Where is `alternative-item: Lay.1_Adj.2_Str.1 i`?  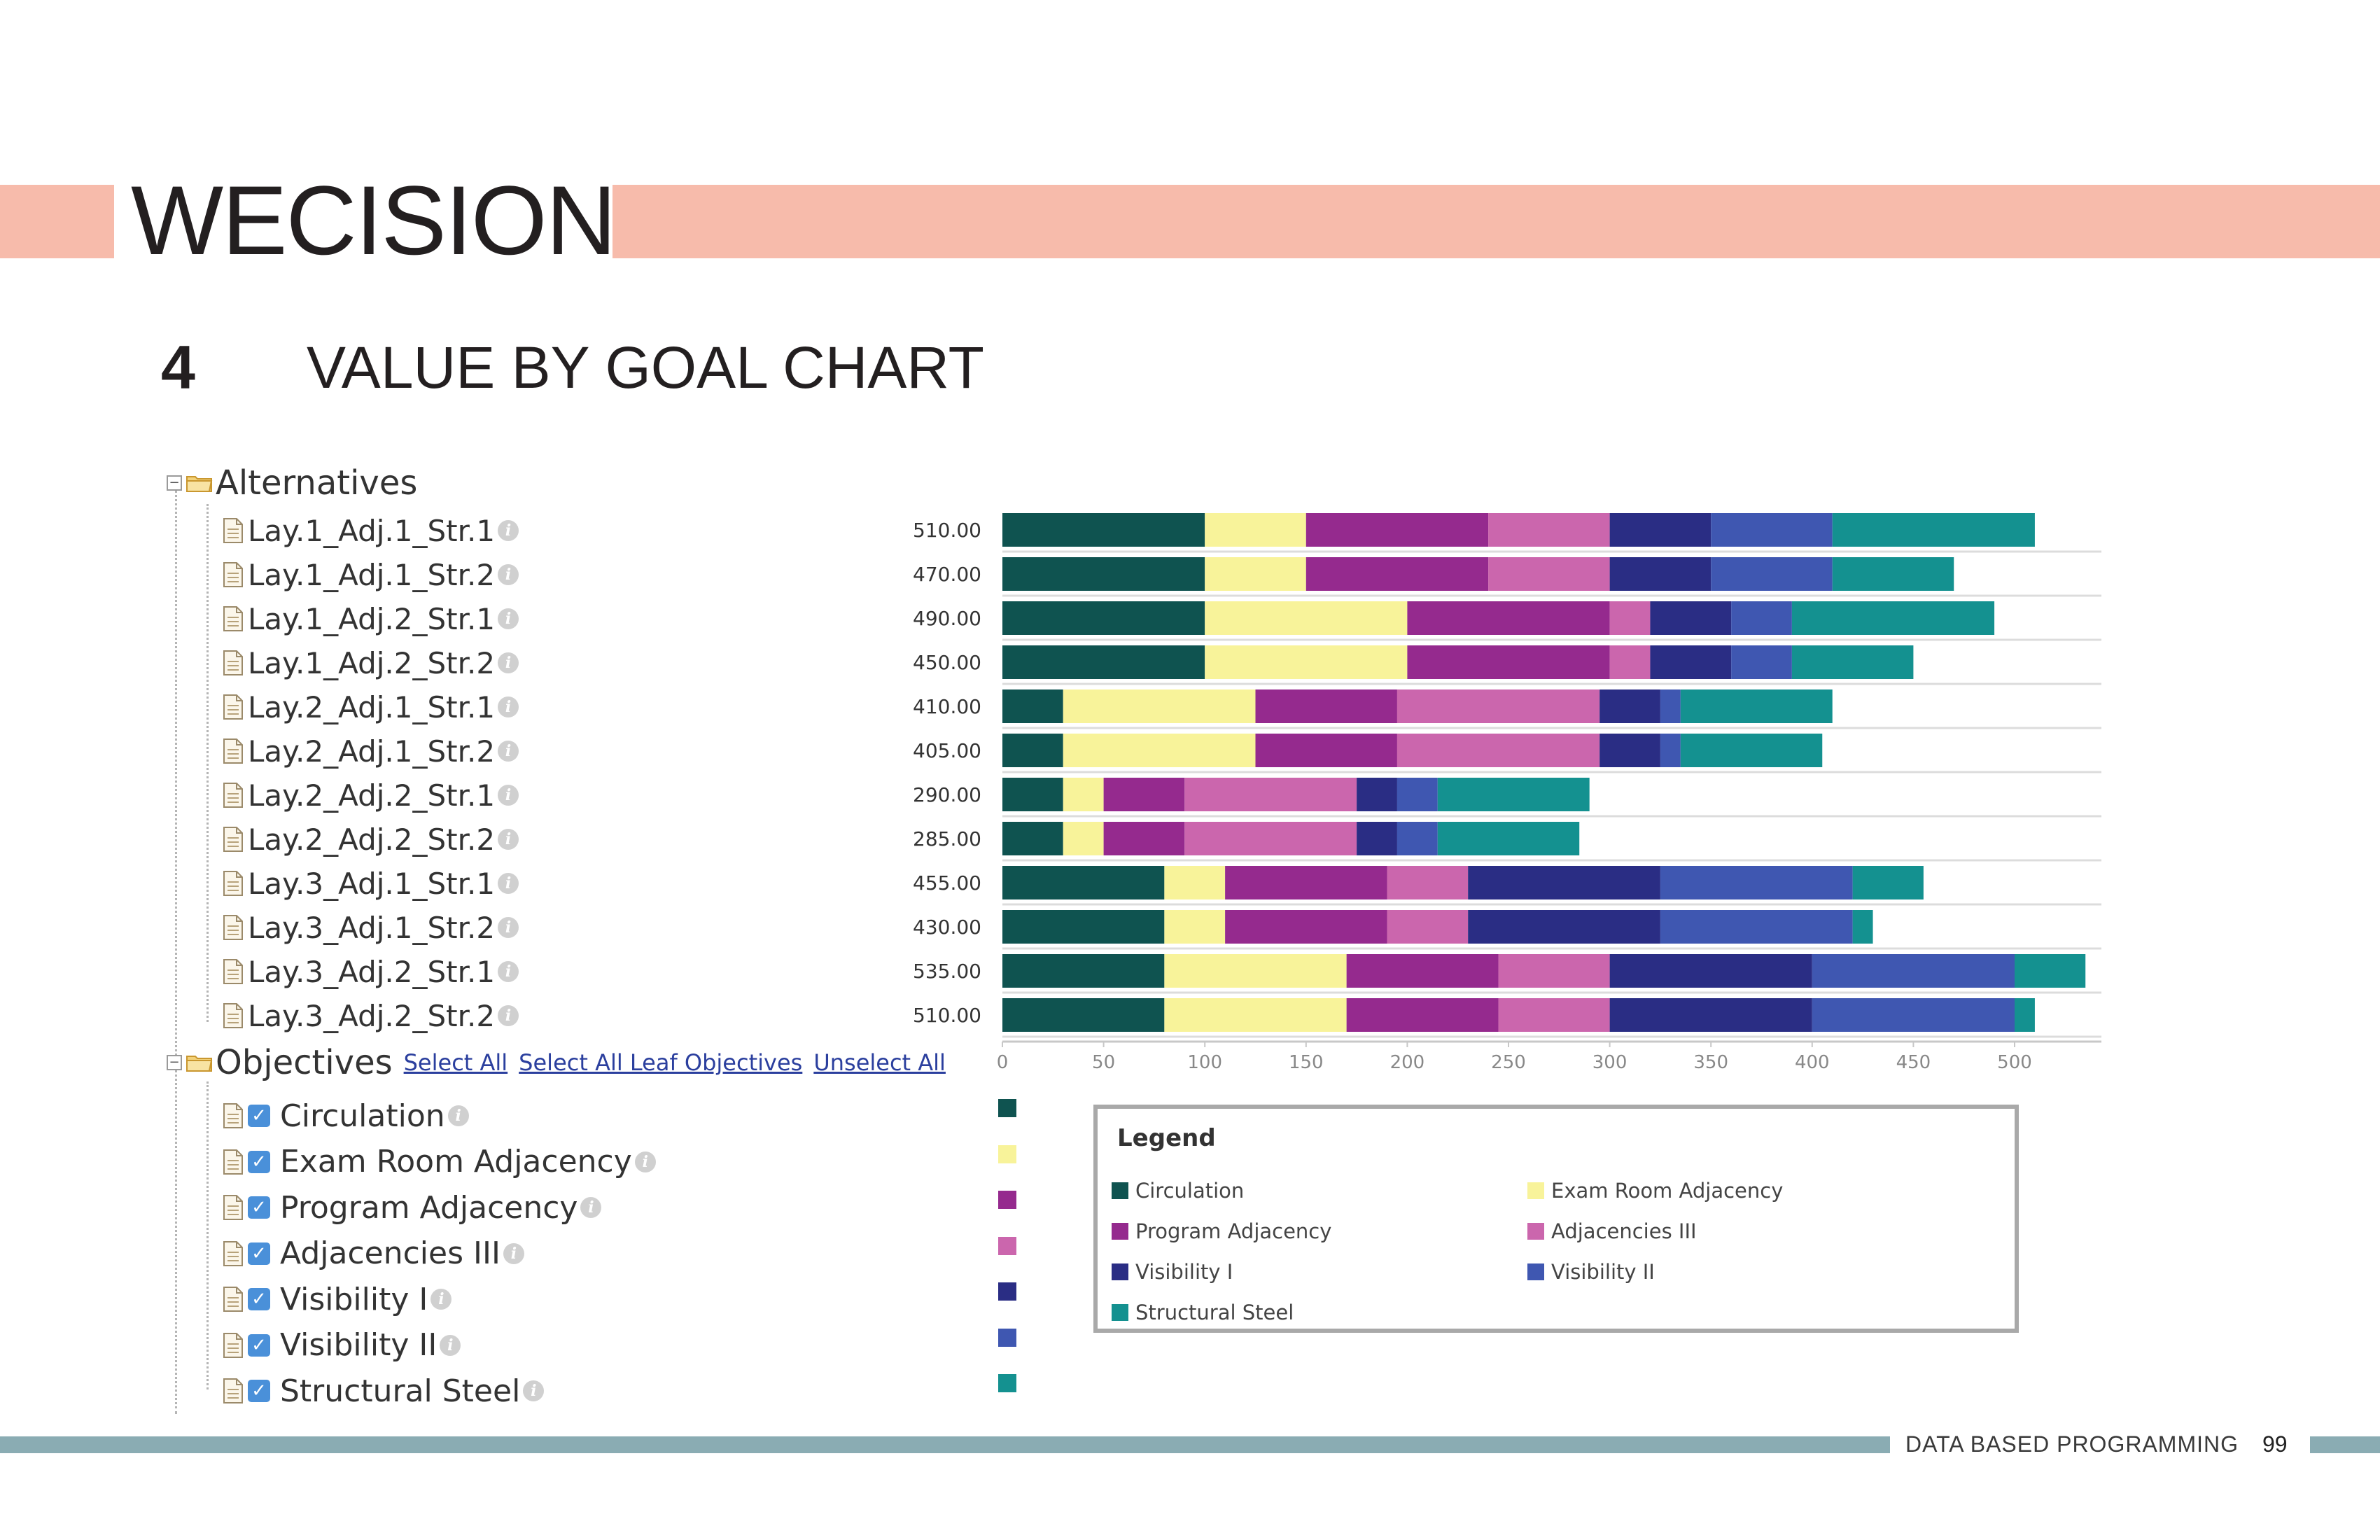 alternative-item: Lay.1_Adj.2_Str.1 i is located at coordinates (371, 619).